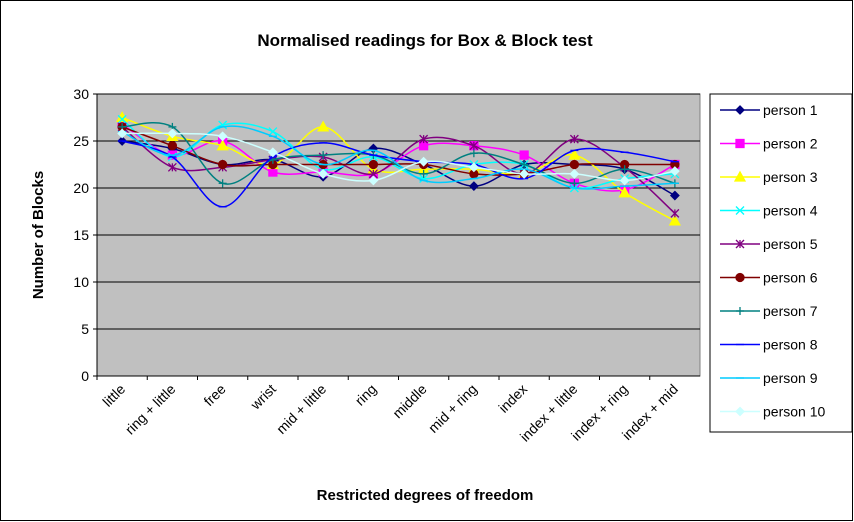 This screenshot has width=854, height=522. I want to click on legend-label: person 2, so click(790, 144).